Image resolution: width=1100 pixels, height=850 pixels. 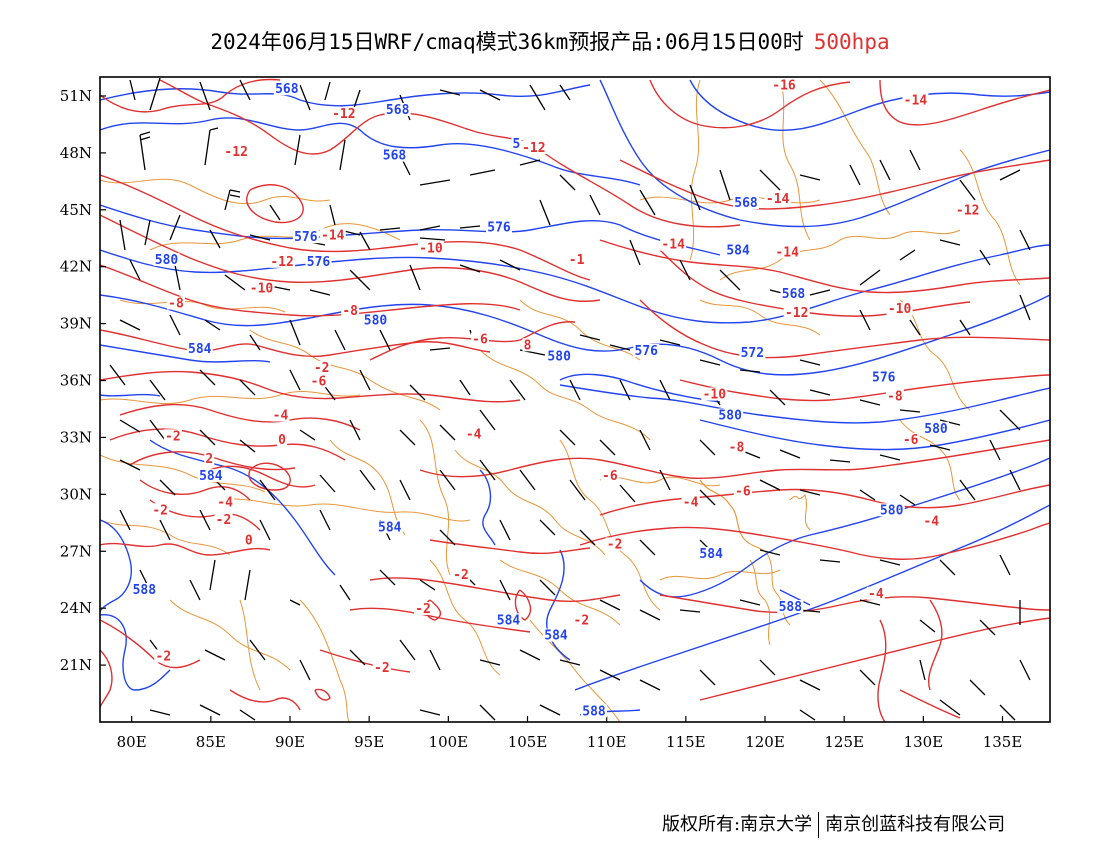 I want to click on height-contour-label: 572, so click(x=752, y=353).